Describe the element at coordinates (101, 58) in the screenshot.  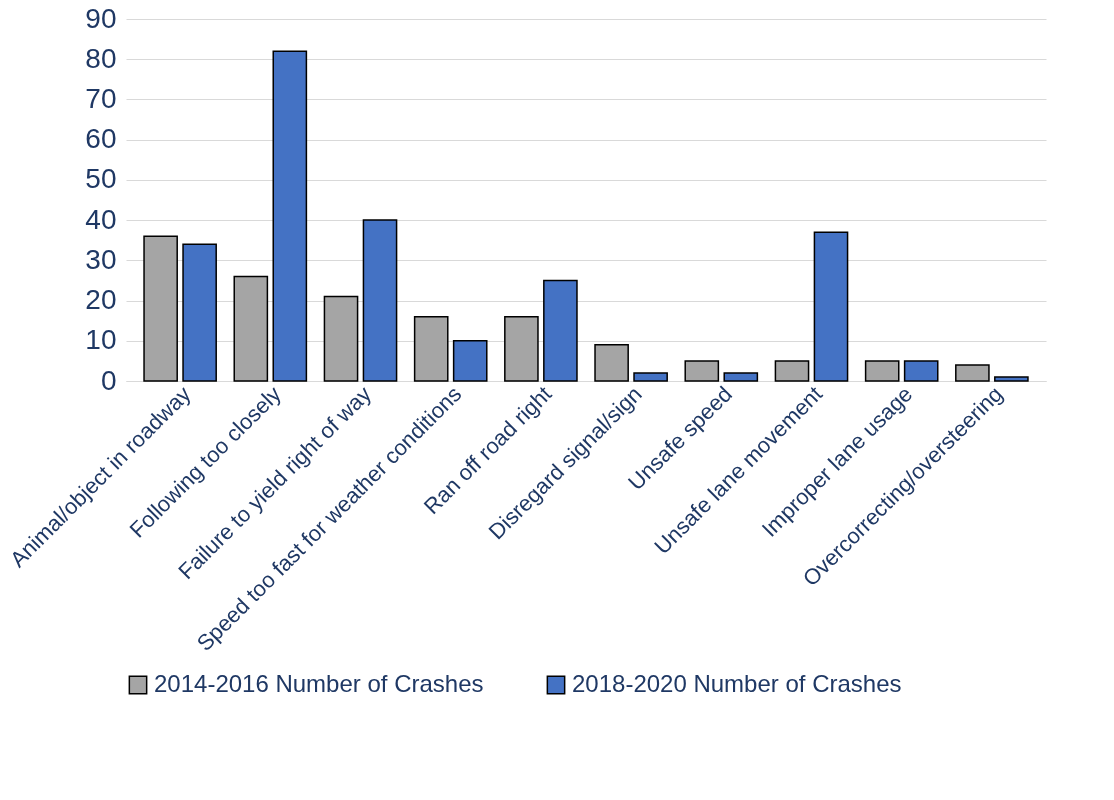
I see `y-tick-label: 80` at that location.